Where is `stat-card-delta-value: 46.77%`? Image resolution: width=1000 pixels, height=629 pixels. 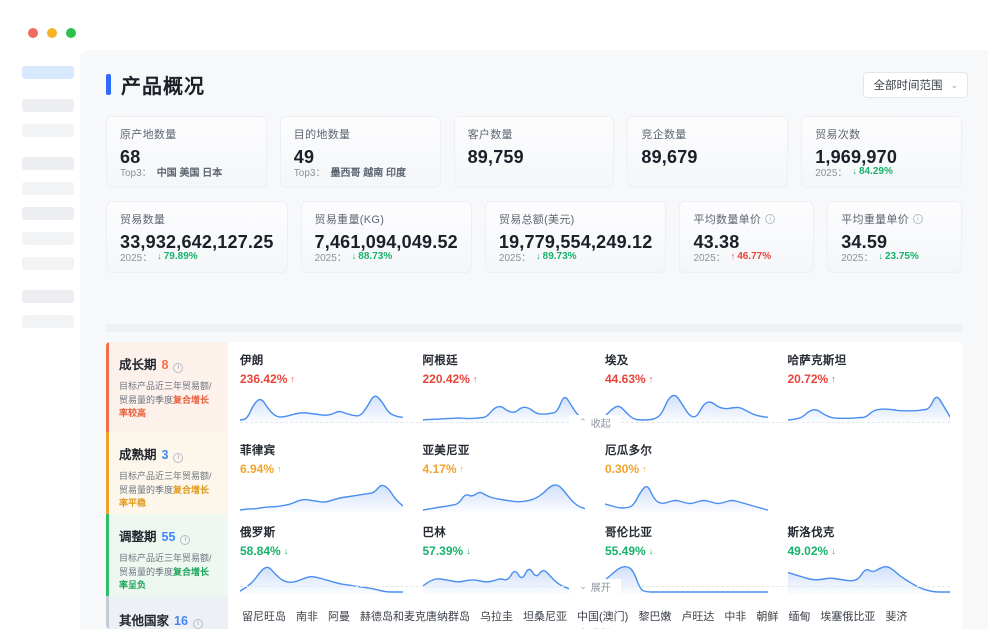 stat-card-delta-value: 46.77% is located at coordinates (754, 256).